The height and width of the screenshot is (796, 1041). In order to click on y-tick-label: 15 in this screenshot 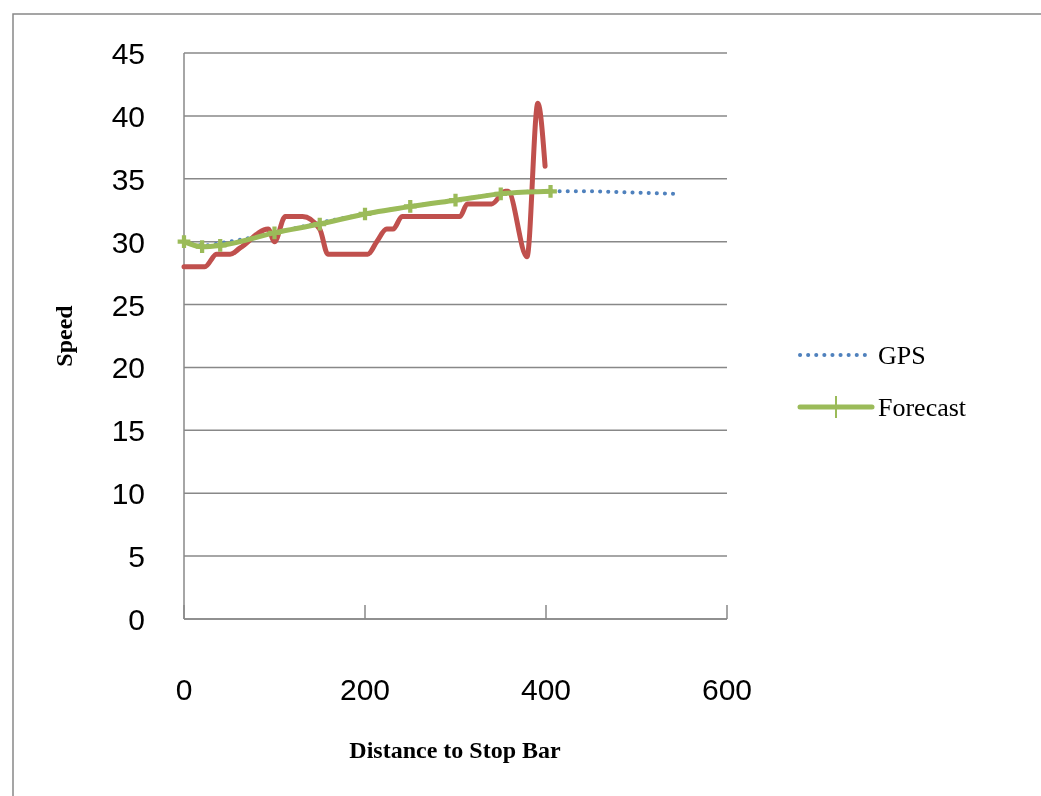, I will do `click(128, 431)`.